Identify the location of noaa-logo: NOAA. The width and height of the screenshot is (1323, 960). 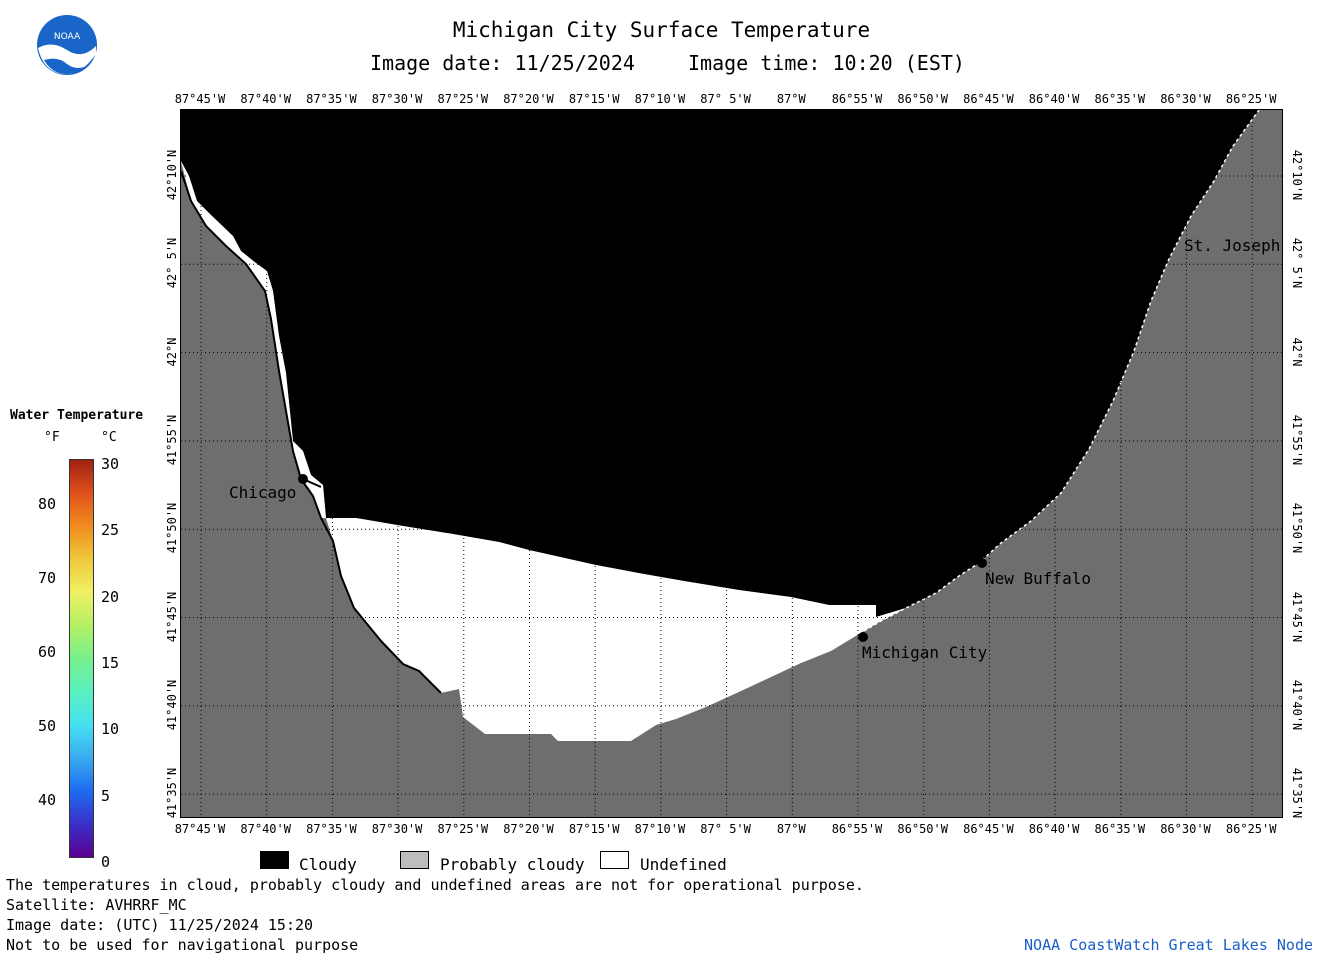
(67, 45).